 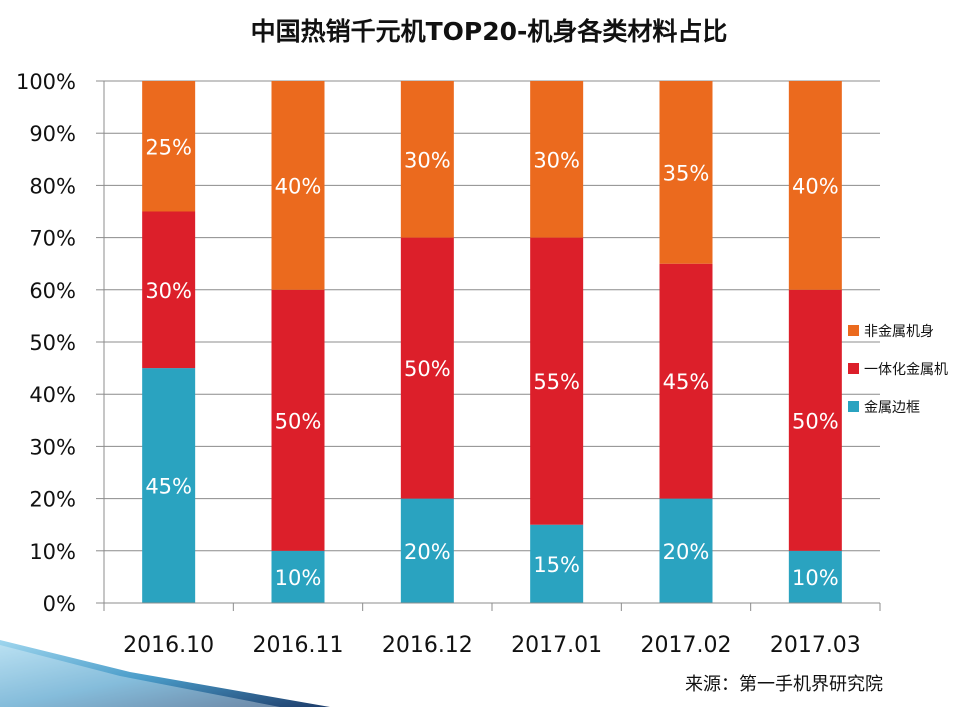 I want to click on y-tick-label: 40%, so click(x=52, y=395).